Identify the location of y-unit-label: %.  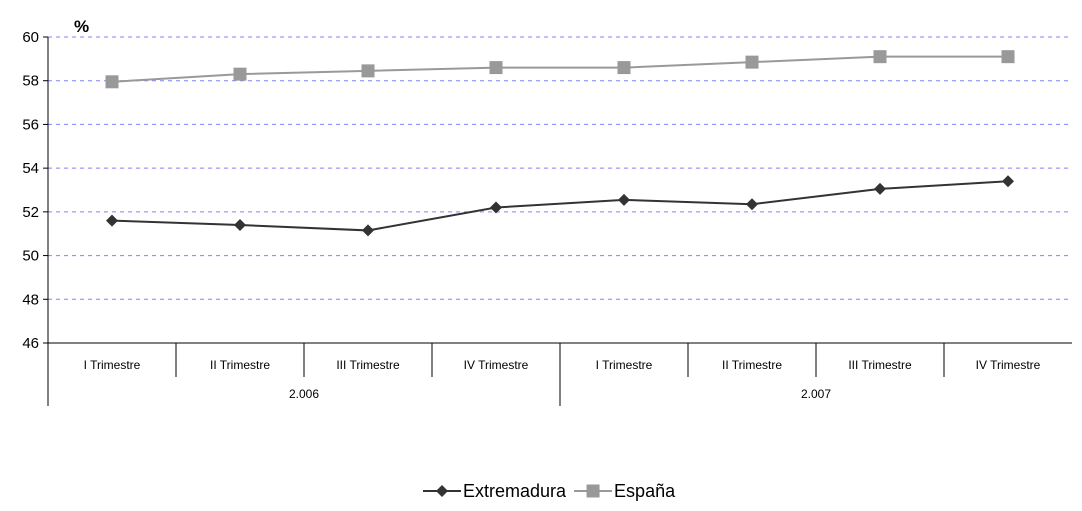
(81, 26).